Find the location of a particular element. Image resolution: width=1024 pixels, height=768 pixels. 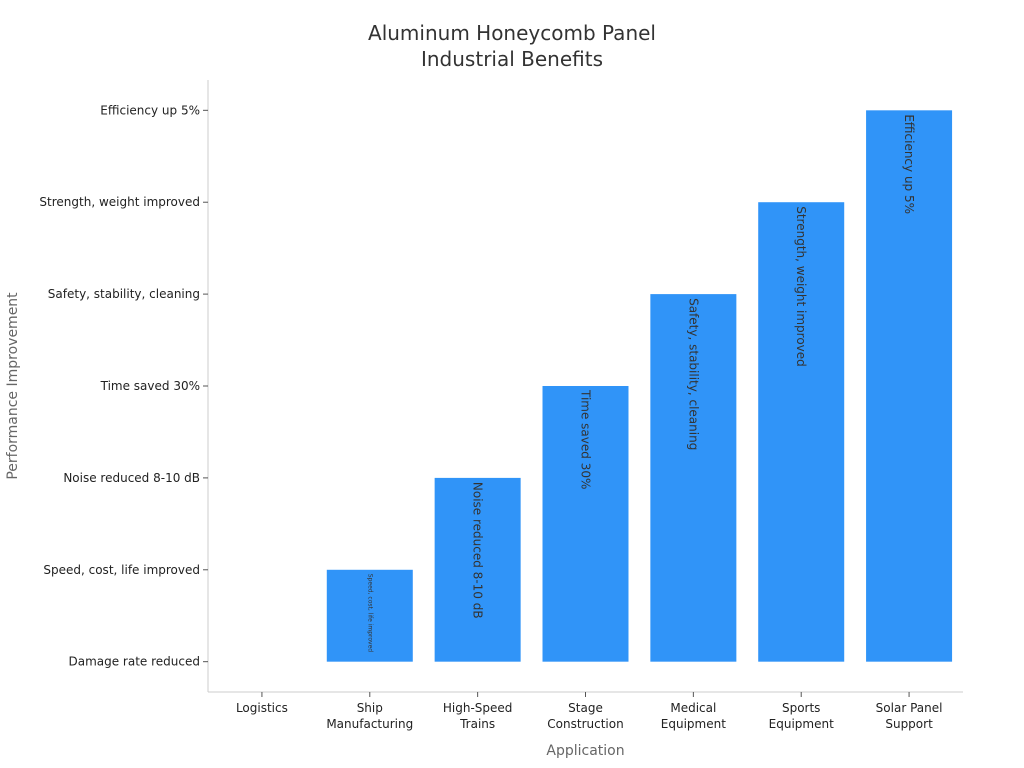

bar-data-label: Safety, stability, cleaning is located at coordinates (693, 374).